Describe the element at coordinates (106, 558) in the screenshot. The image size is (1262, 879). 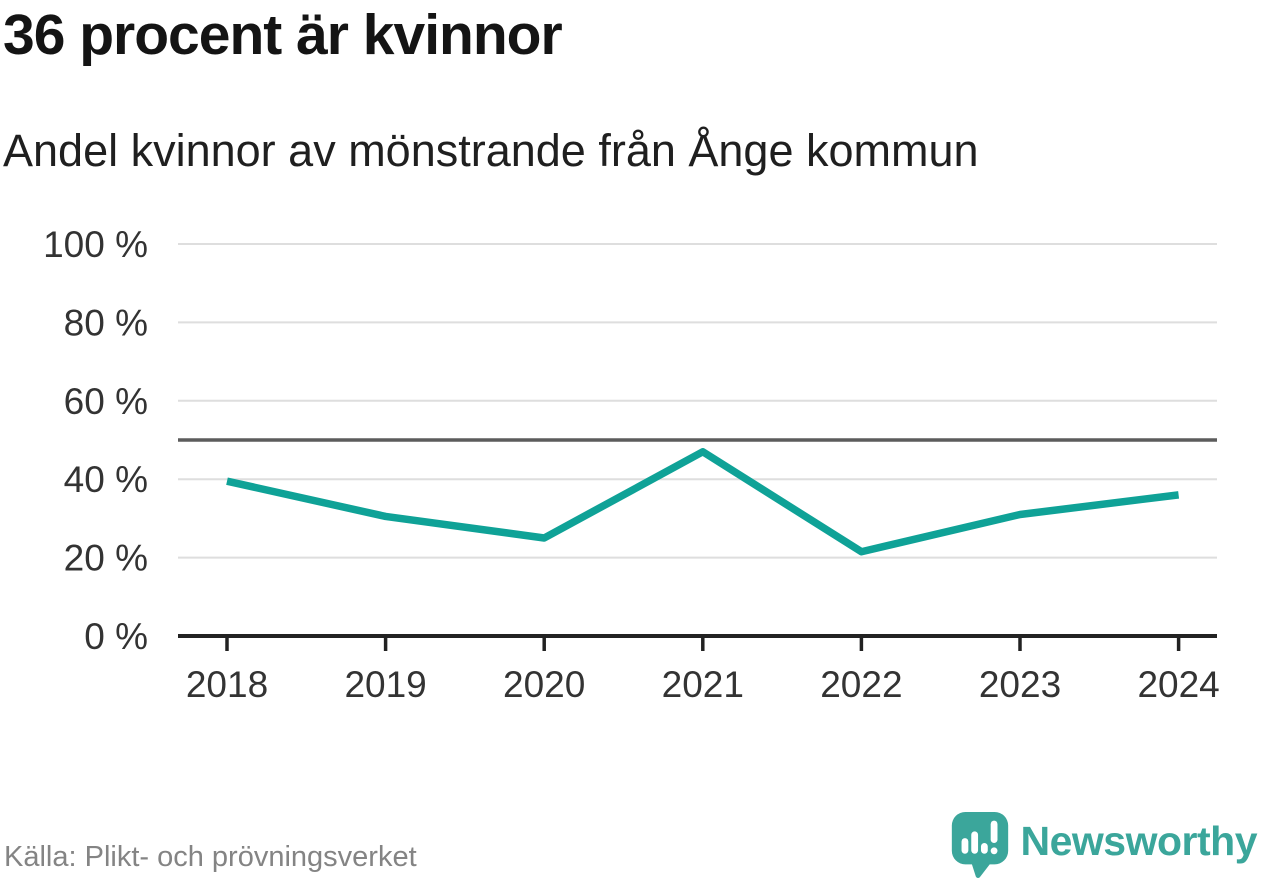
I see `y-tick-label: 20 %` at that location.